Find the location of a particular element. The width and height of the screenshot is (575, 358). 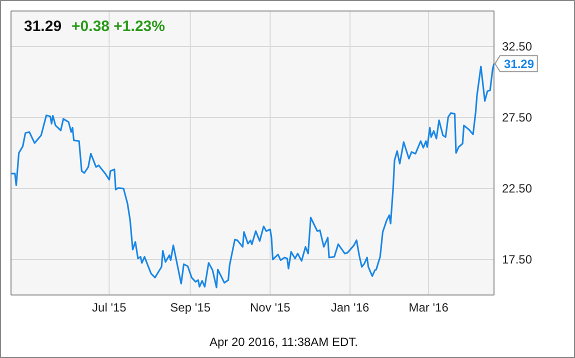

x-tick-label: Jul '15 is located at coordinates (109, 307).